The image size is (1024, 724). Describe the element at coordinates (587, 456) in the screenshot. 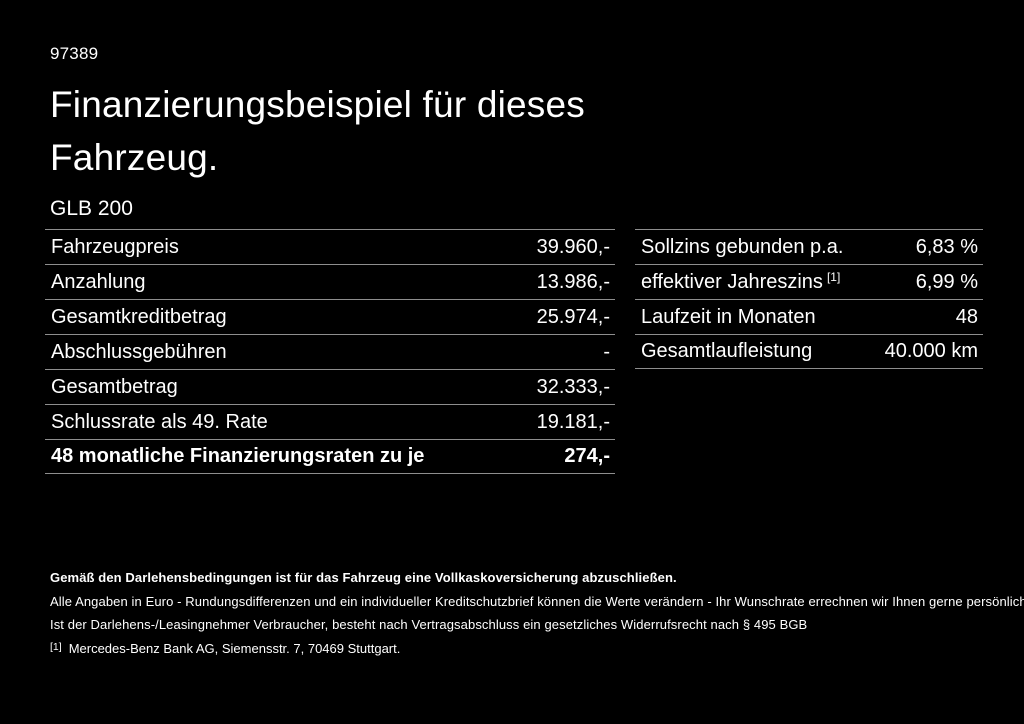

I see `row-value: 274,-` at that location.